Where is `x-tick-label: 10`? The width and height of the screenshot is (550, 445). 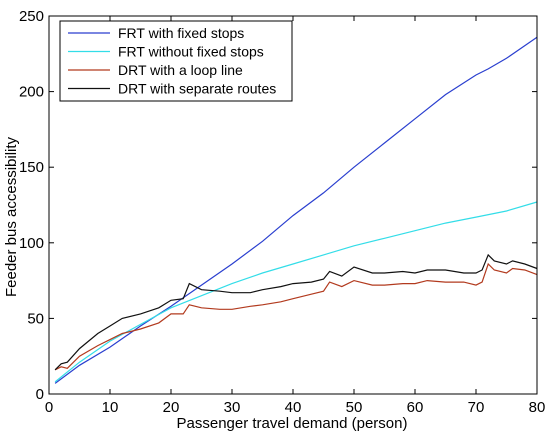 x-tick-label: 10 is located at coordinates (110, 407).